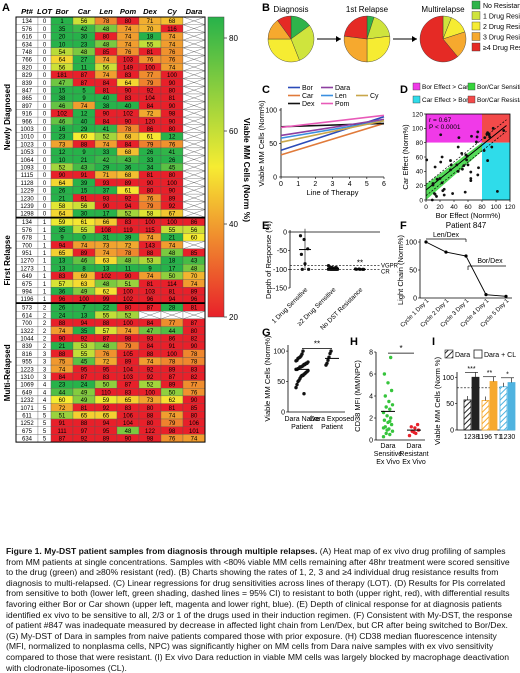 Image resolution: width=520 pixels, height=673 pixels. Describe the element at coordinates (150, 324) in the screenshot. I see `heatmap-value: 84` at that location.